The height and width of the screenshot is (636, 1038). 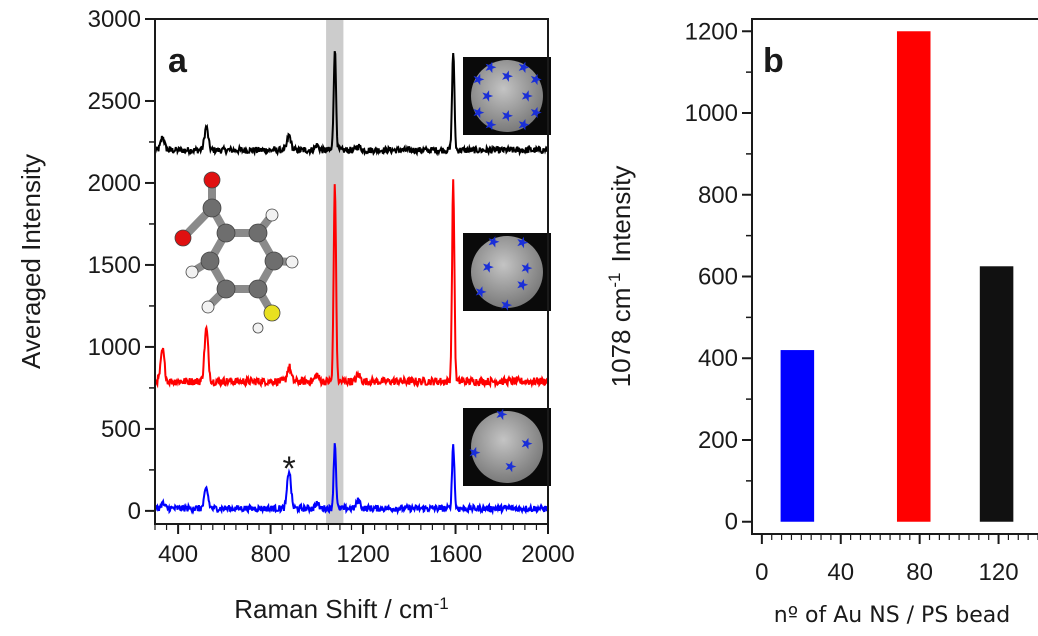 I want to click on x-tick-label-b: 0, so click(x=761, y=572).